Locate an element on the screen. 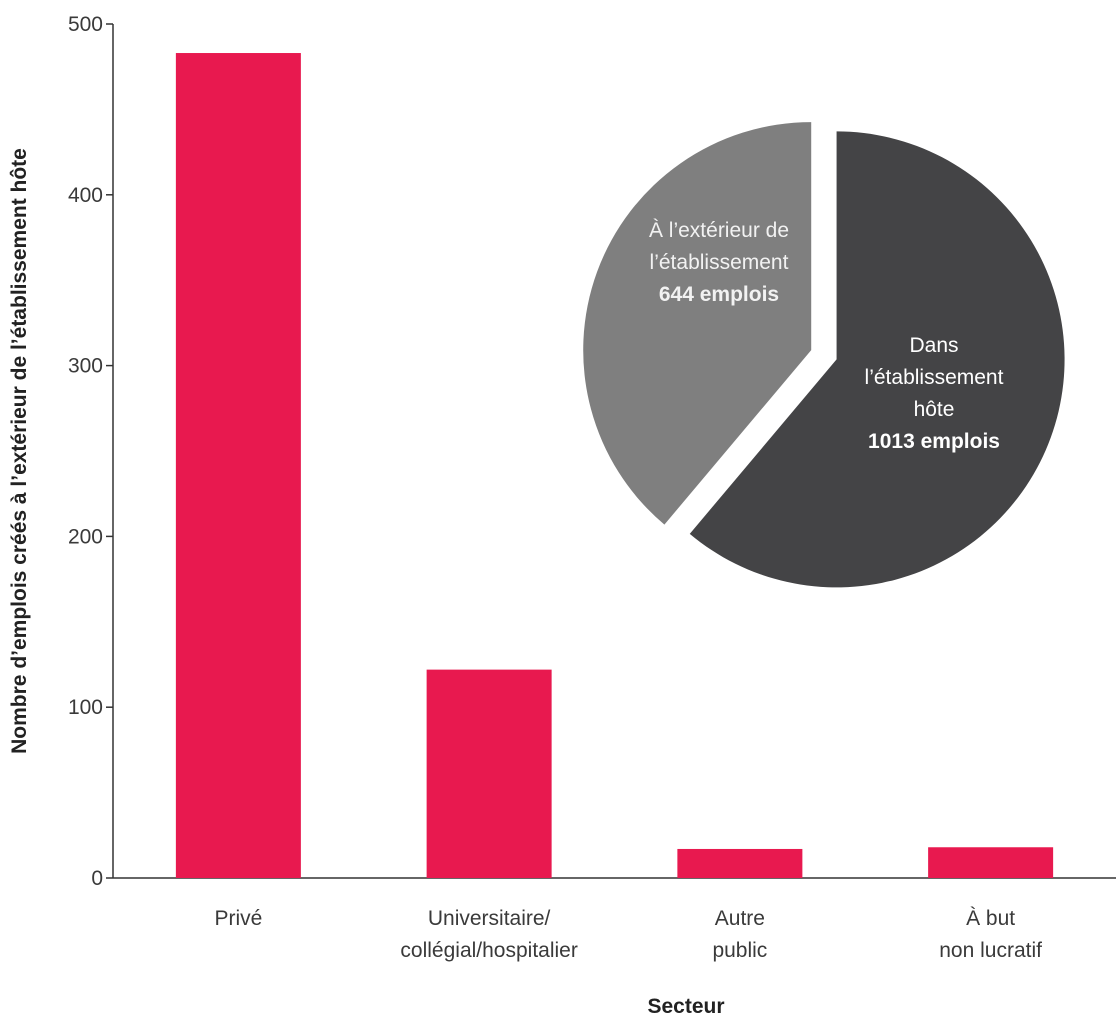 This screenshot has width=1116, height=1034. y-tick-label: 500 is located at coordinates (85, 24).